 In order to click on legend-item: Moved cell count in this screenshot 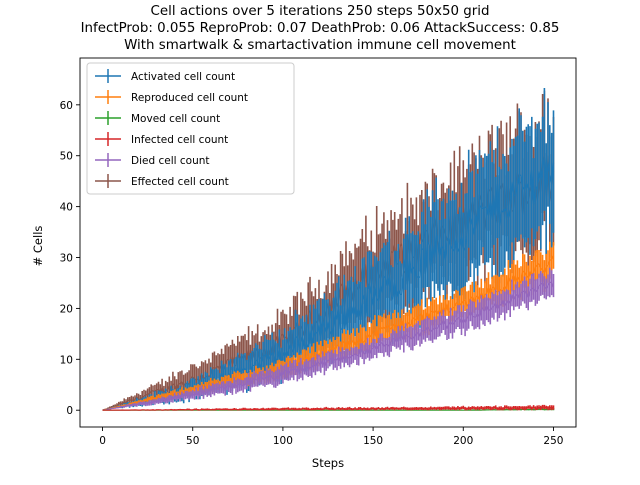, I will do `click(157, 118)`.